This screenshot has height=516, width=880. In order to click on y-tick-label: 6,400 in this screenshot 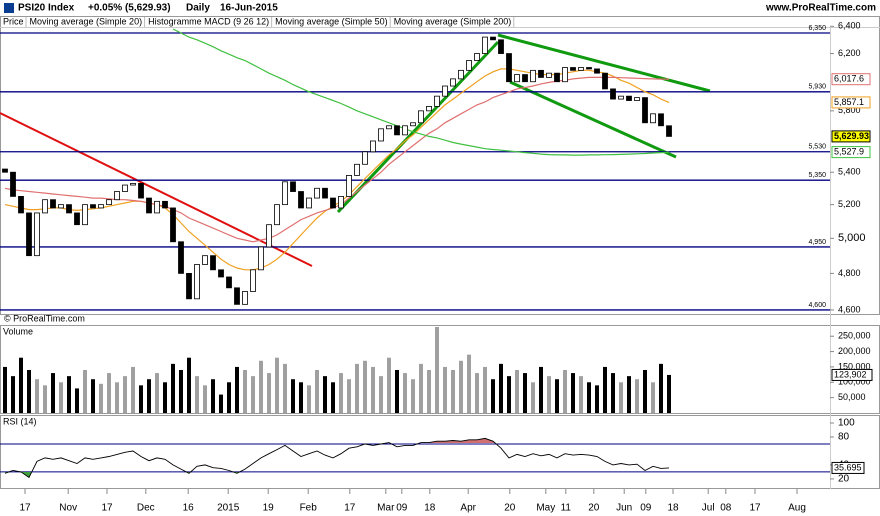, I will do `click(849, 26)`.